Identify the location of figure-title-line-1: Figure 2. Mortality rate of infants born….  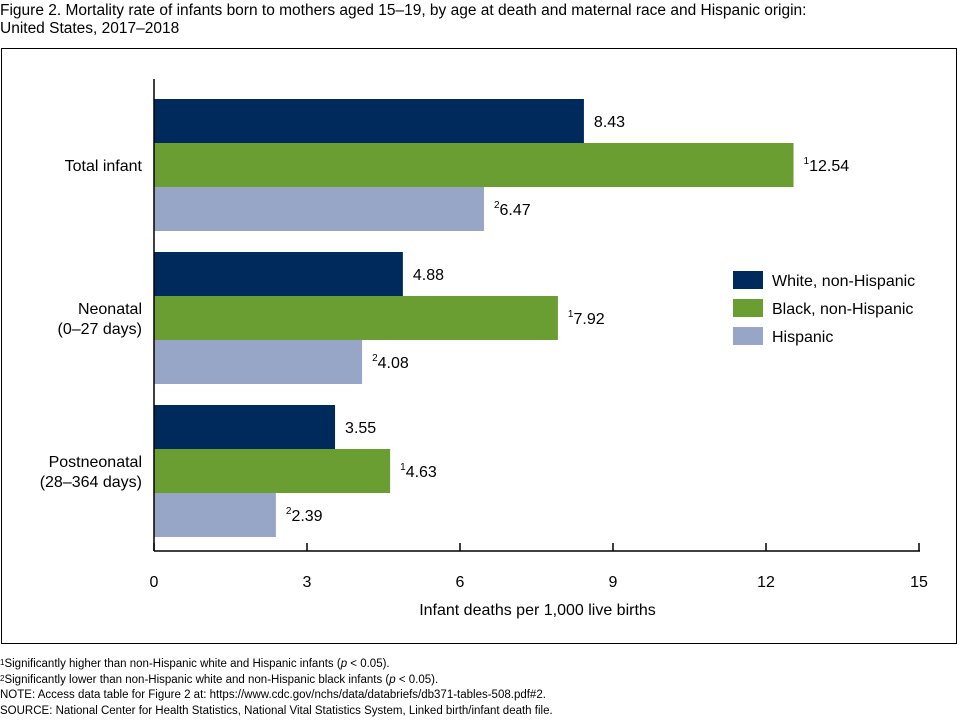
(403, 10).